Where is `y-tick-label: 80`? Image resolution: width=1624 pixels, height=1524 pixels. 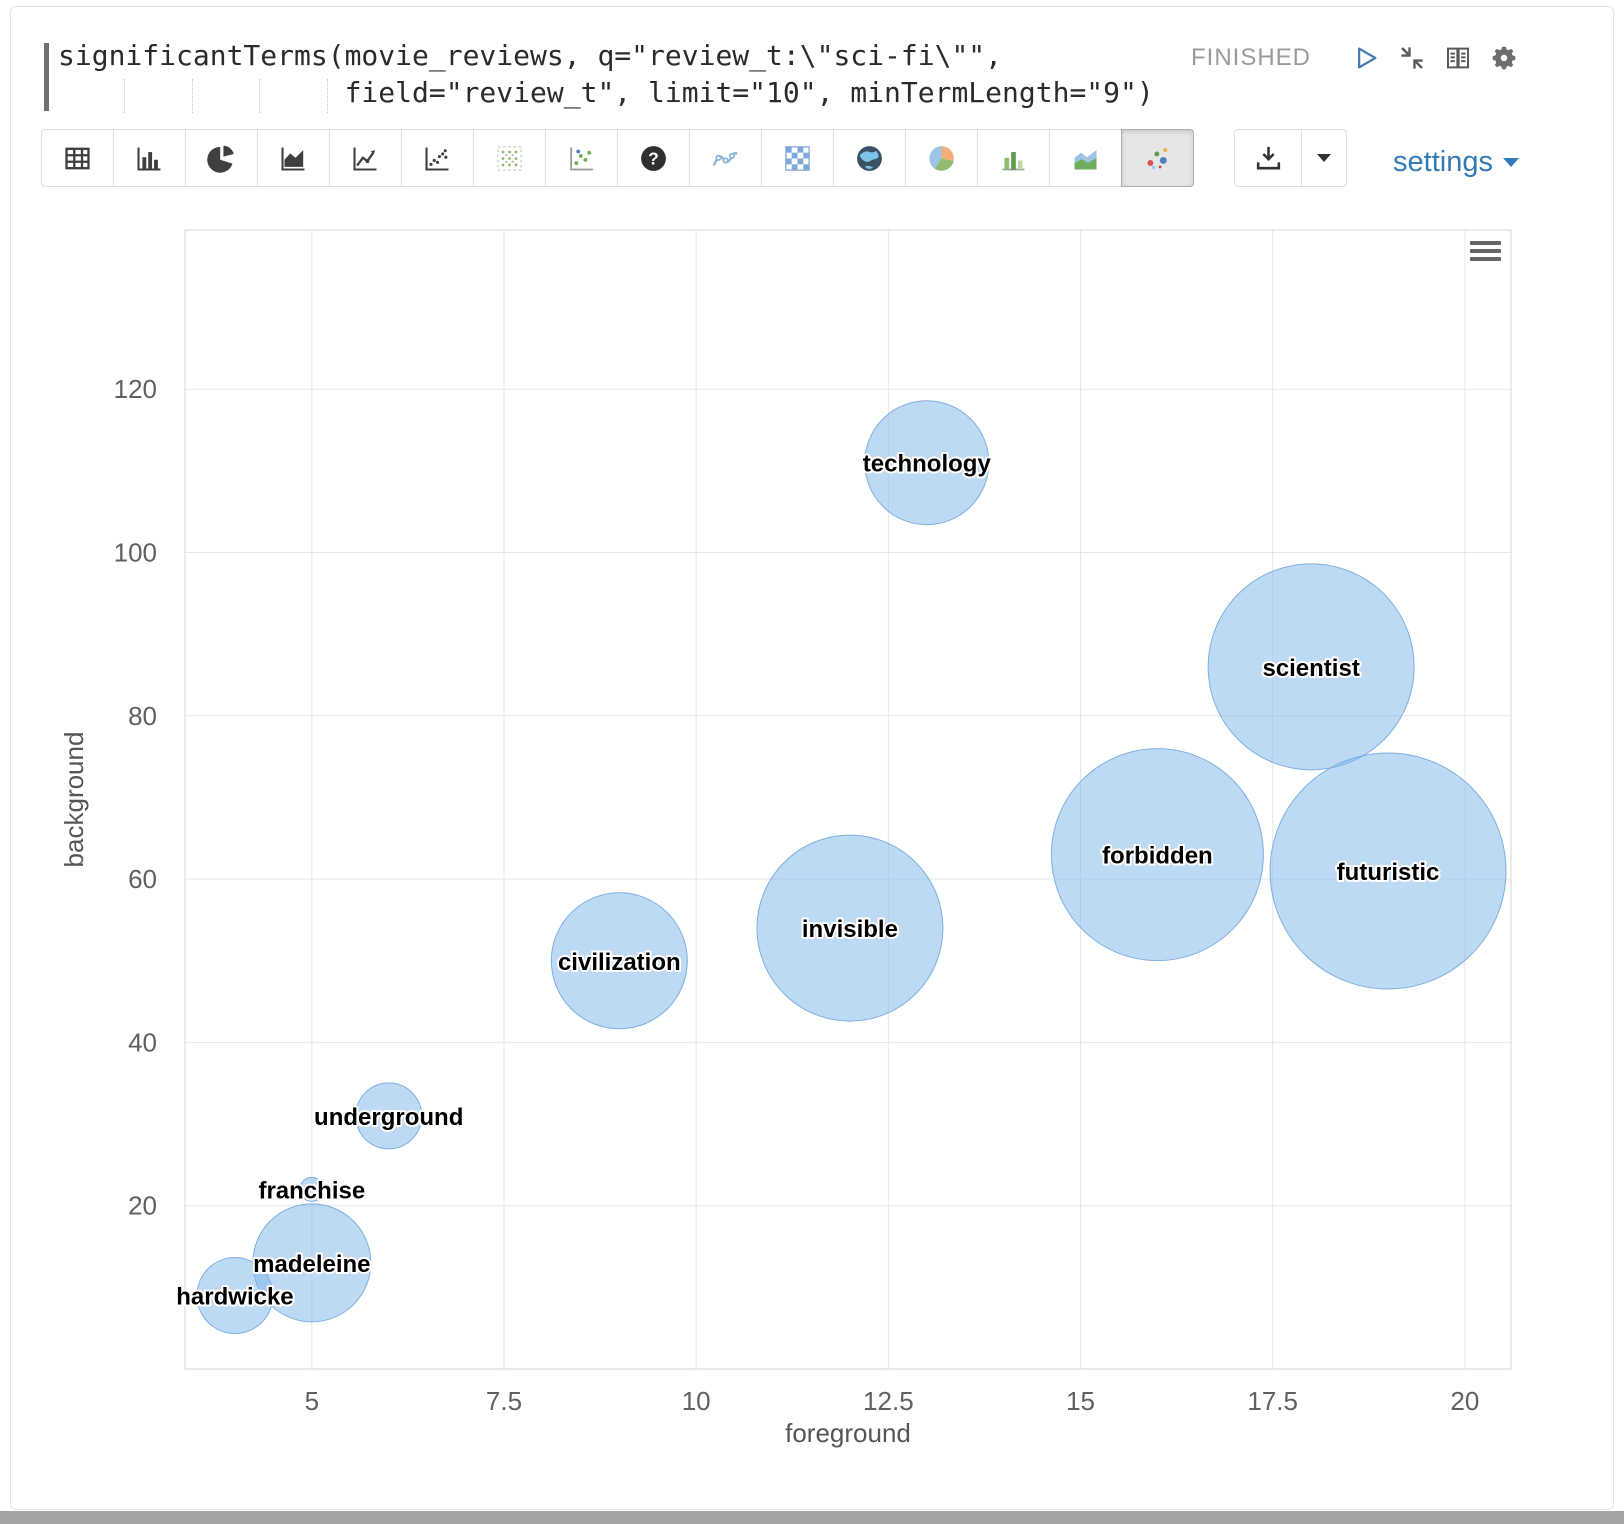 y-tick-label: 80 is located at coordinates (142, 716).